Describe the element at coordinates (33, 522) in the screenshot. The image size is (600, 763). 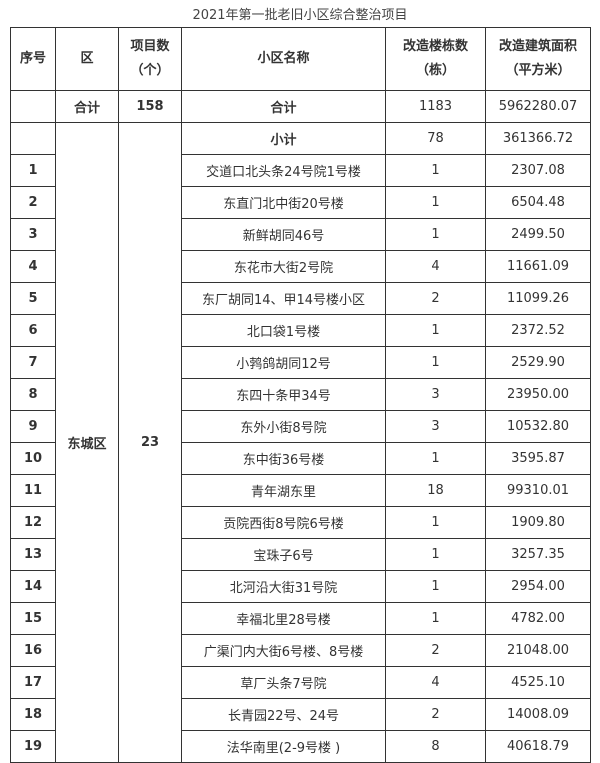
I see `row-seq: 12` at that location.